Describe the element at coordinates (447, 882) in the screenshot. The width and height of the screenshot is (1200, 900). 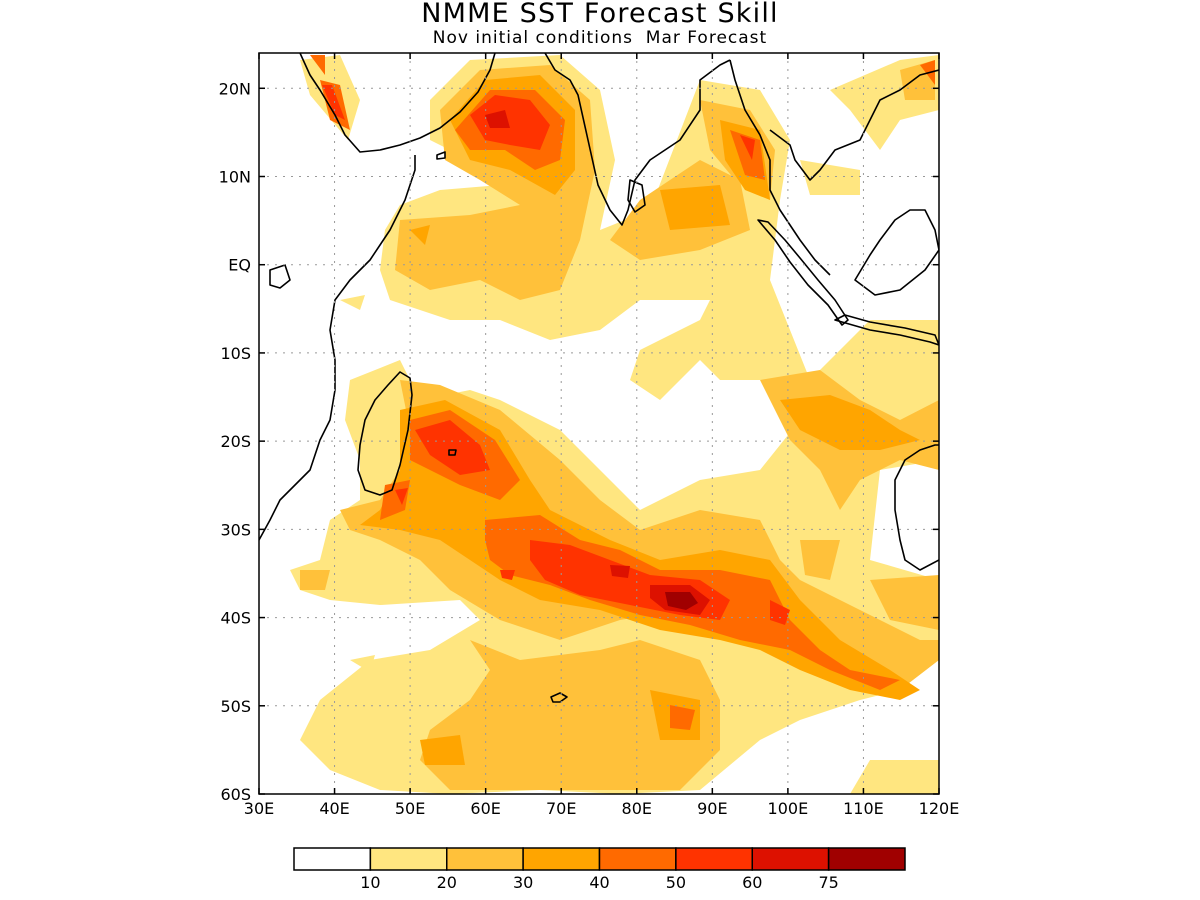
I see `colorbar-label: 20` at that location.